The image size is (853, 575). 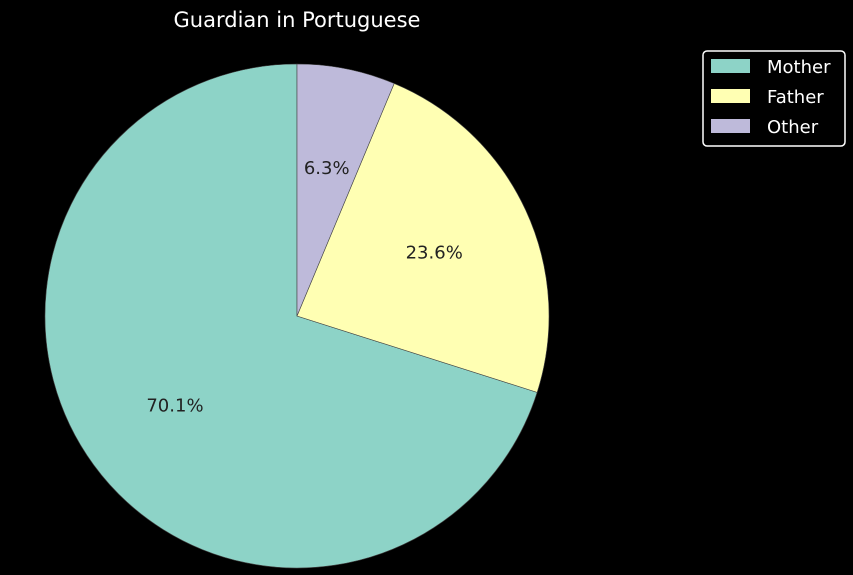 I want to click on legend: Mother Father Other, so click(x=774, y=98).